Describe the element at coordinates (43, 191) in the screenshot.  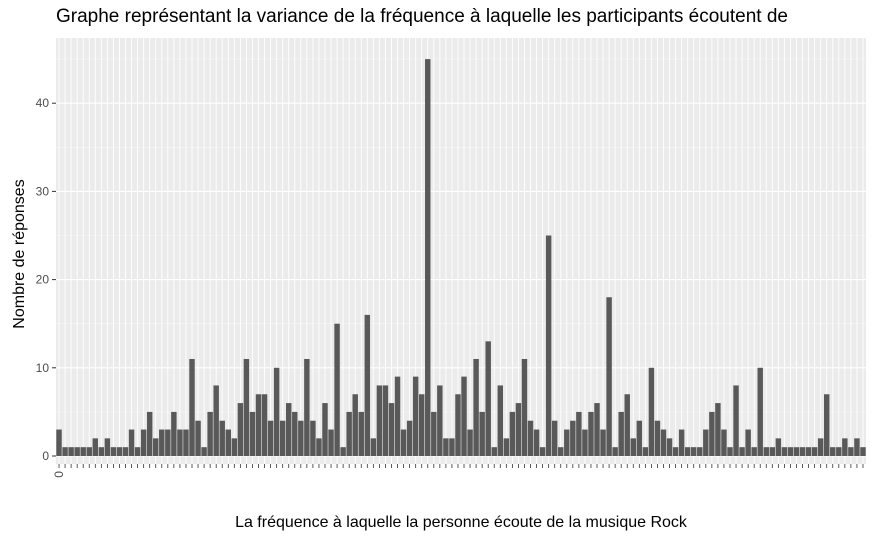
I see `y-tick-label: 30` at that location.